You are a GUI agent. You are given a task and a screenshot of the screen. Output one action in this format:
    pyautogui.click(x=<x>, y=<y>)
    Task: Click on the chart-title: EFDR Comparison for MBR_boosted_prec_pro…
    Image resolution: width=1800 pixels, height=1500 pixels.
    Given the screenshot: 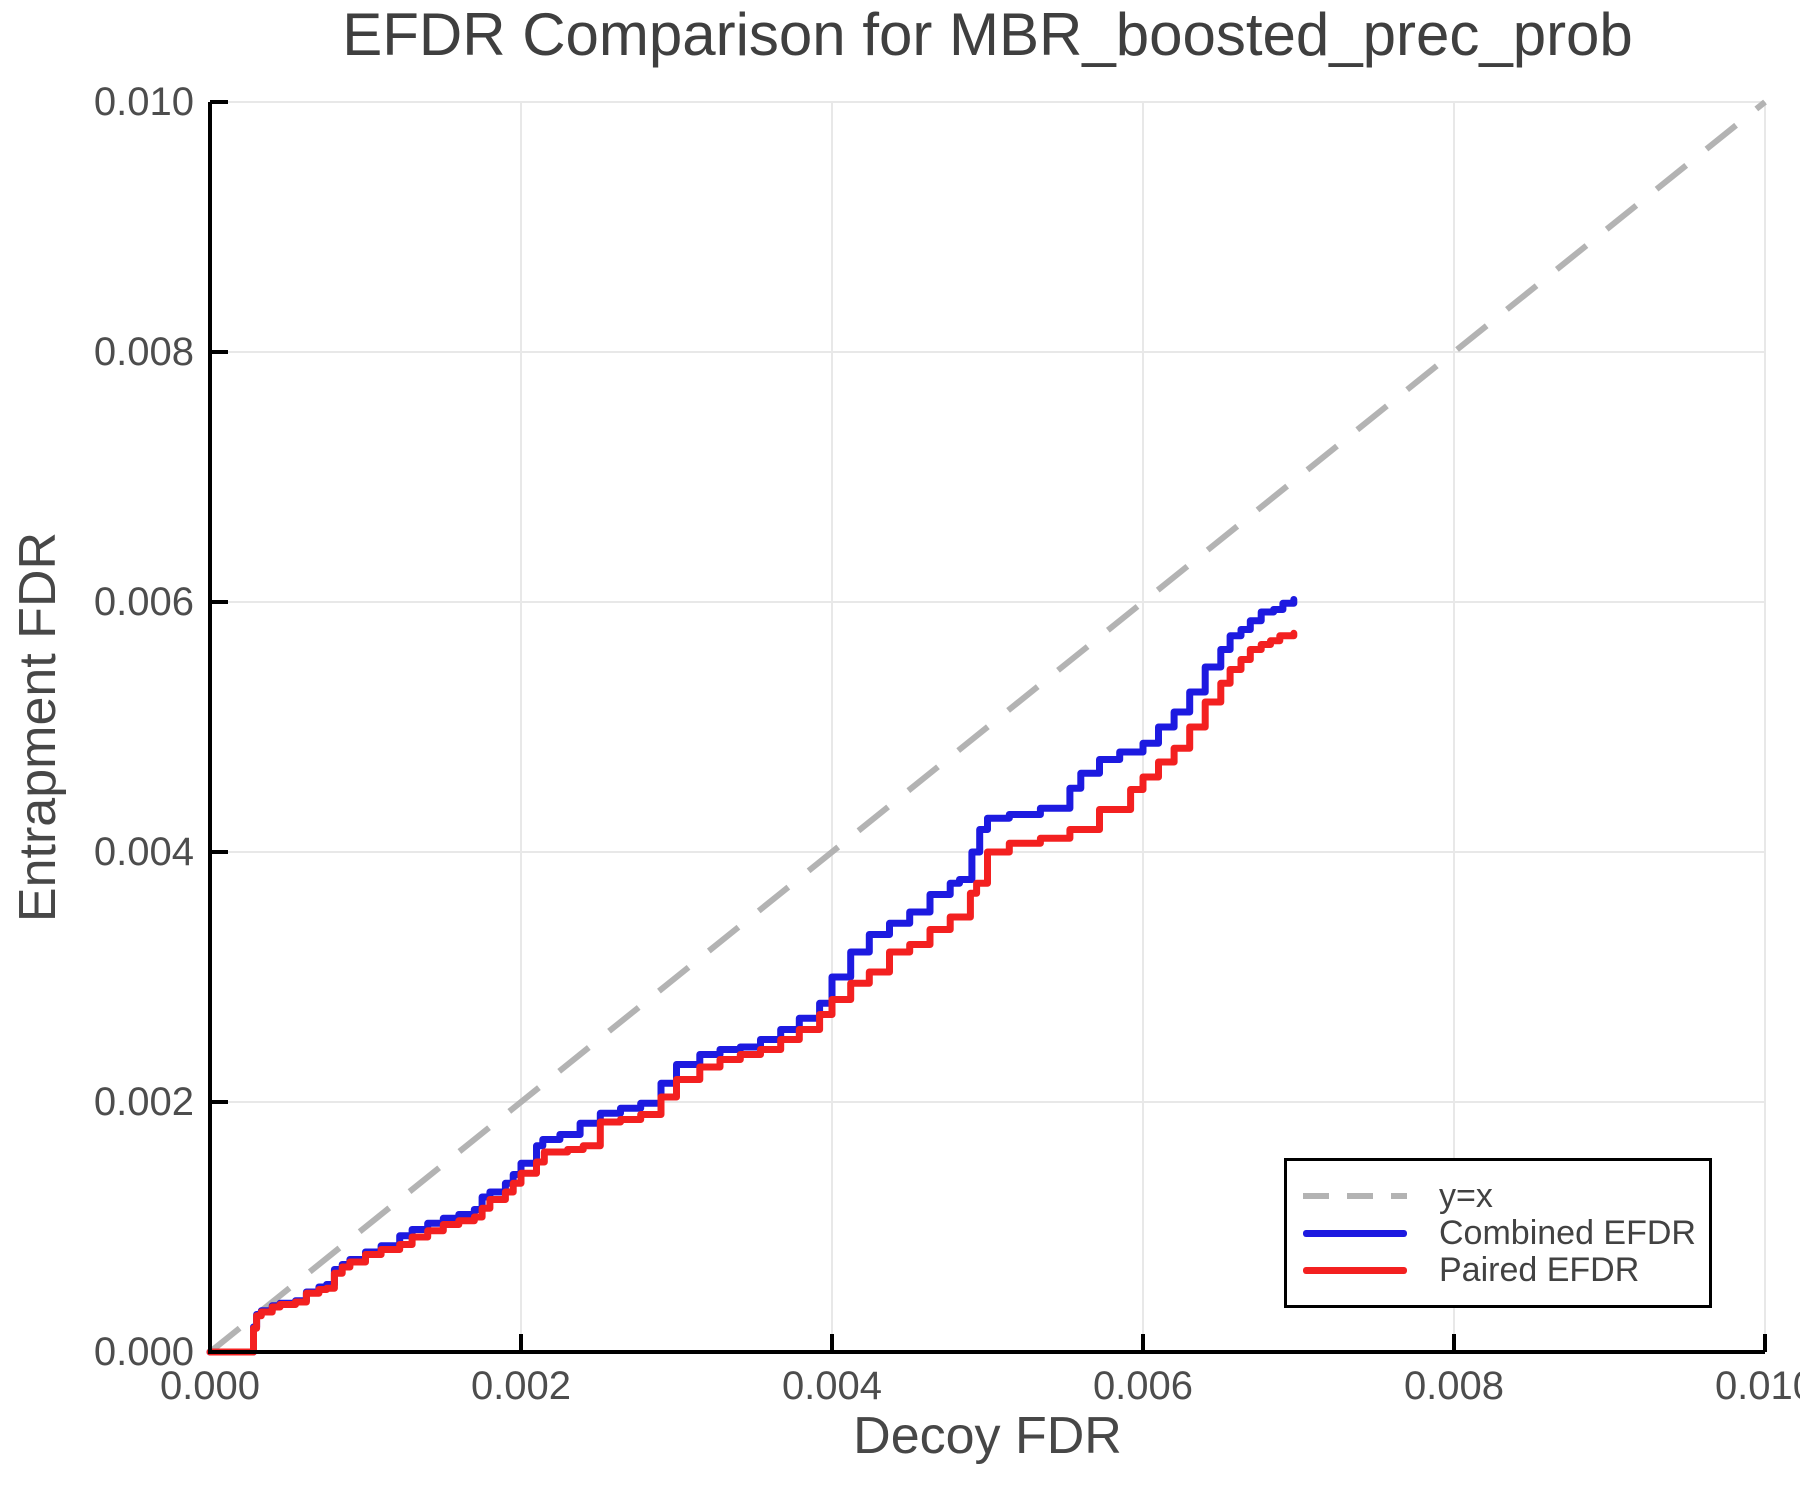 What is the action you would take?
    pyautogui.click(x=987, y=34)
    